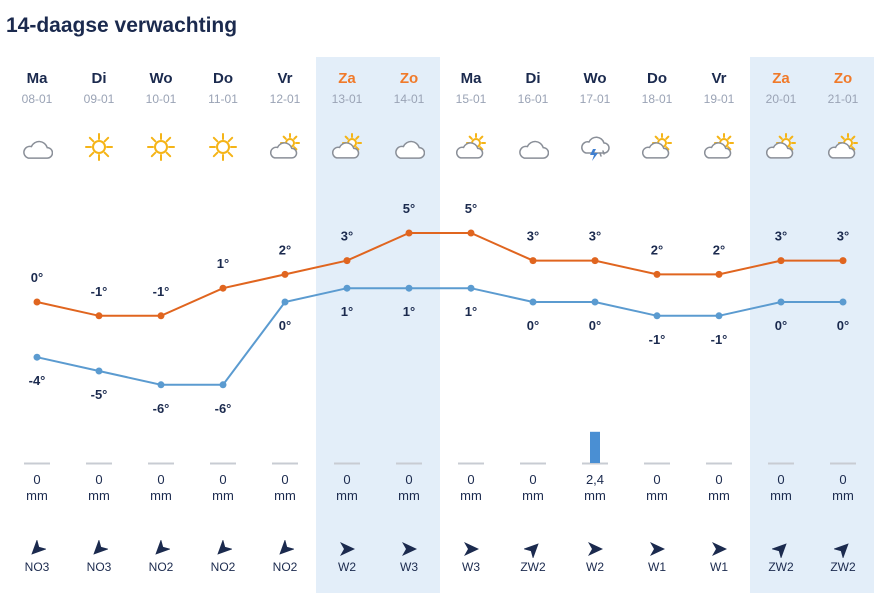 This screenshot has width=879, height=603. I want to click on day-name: Di, so click(99, 78).